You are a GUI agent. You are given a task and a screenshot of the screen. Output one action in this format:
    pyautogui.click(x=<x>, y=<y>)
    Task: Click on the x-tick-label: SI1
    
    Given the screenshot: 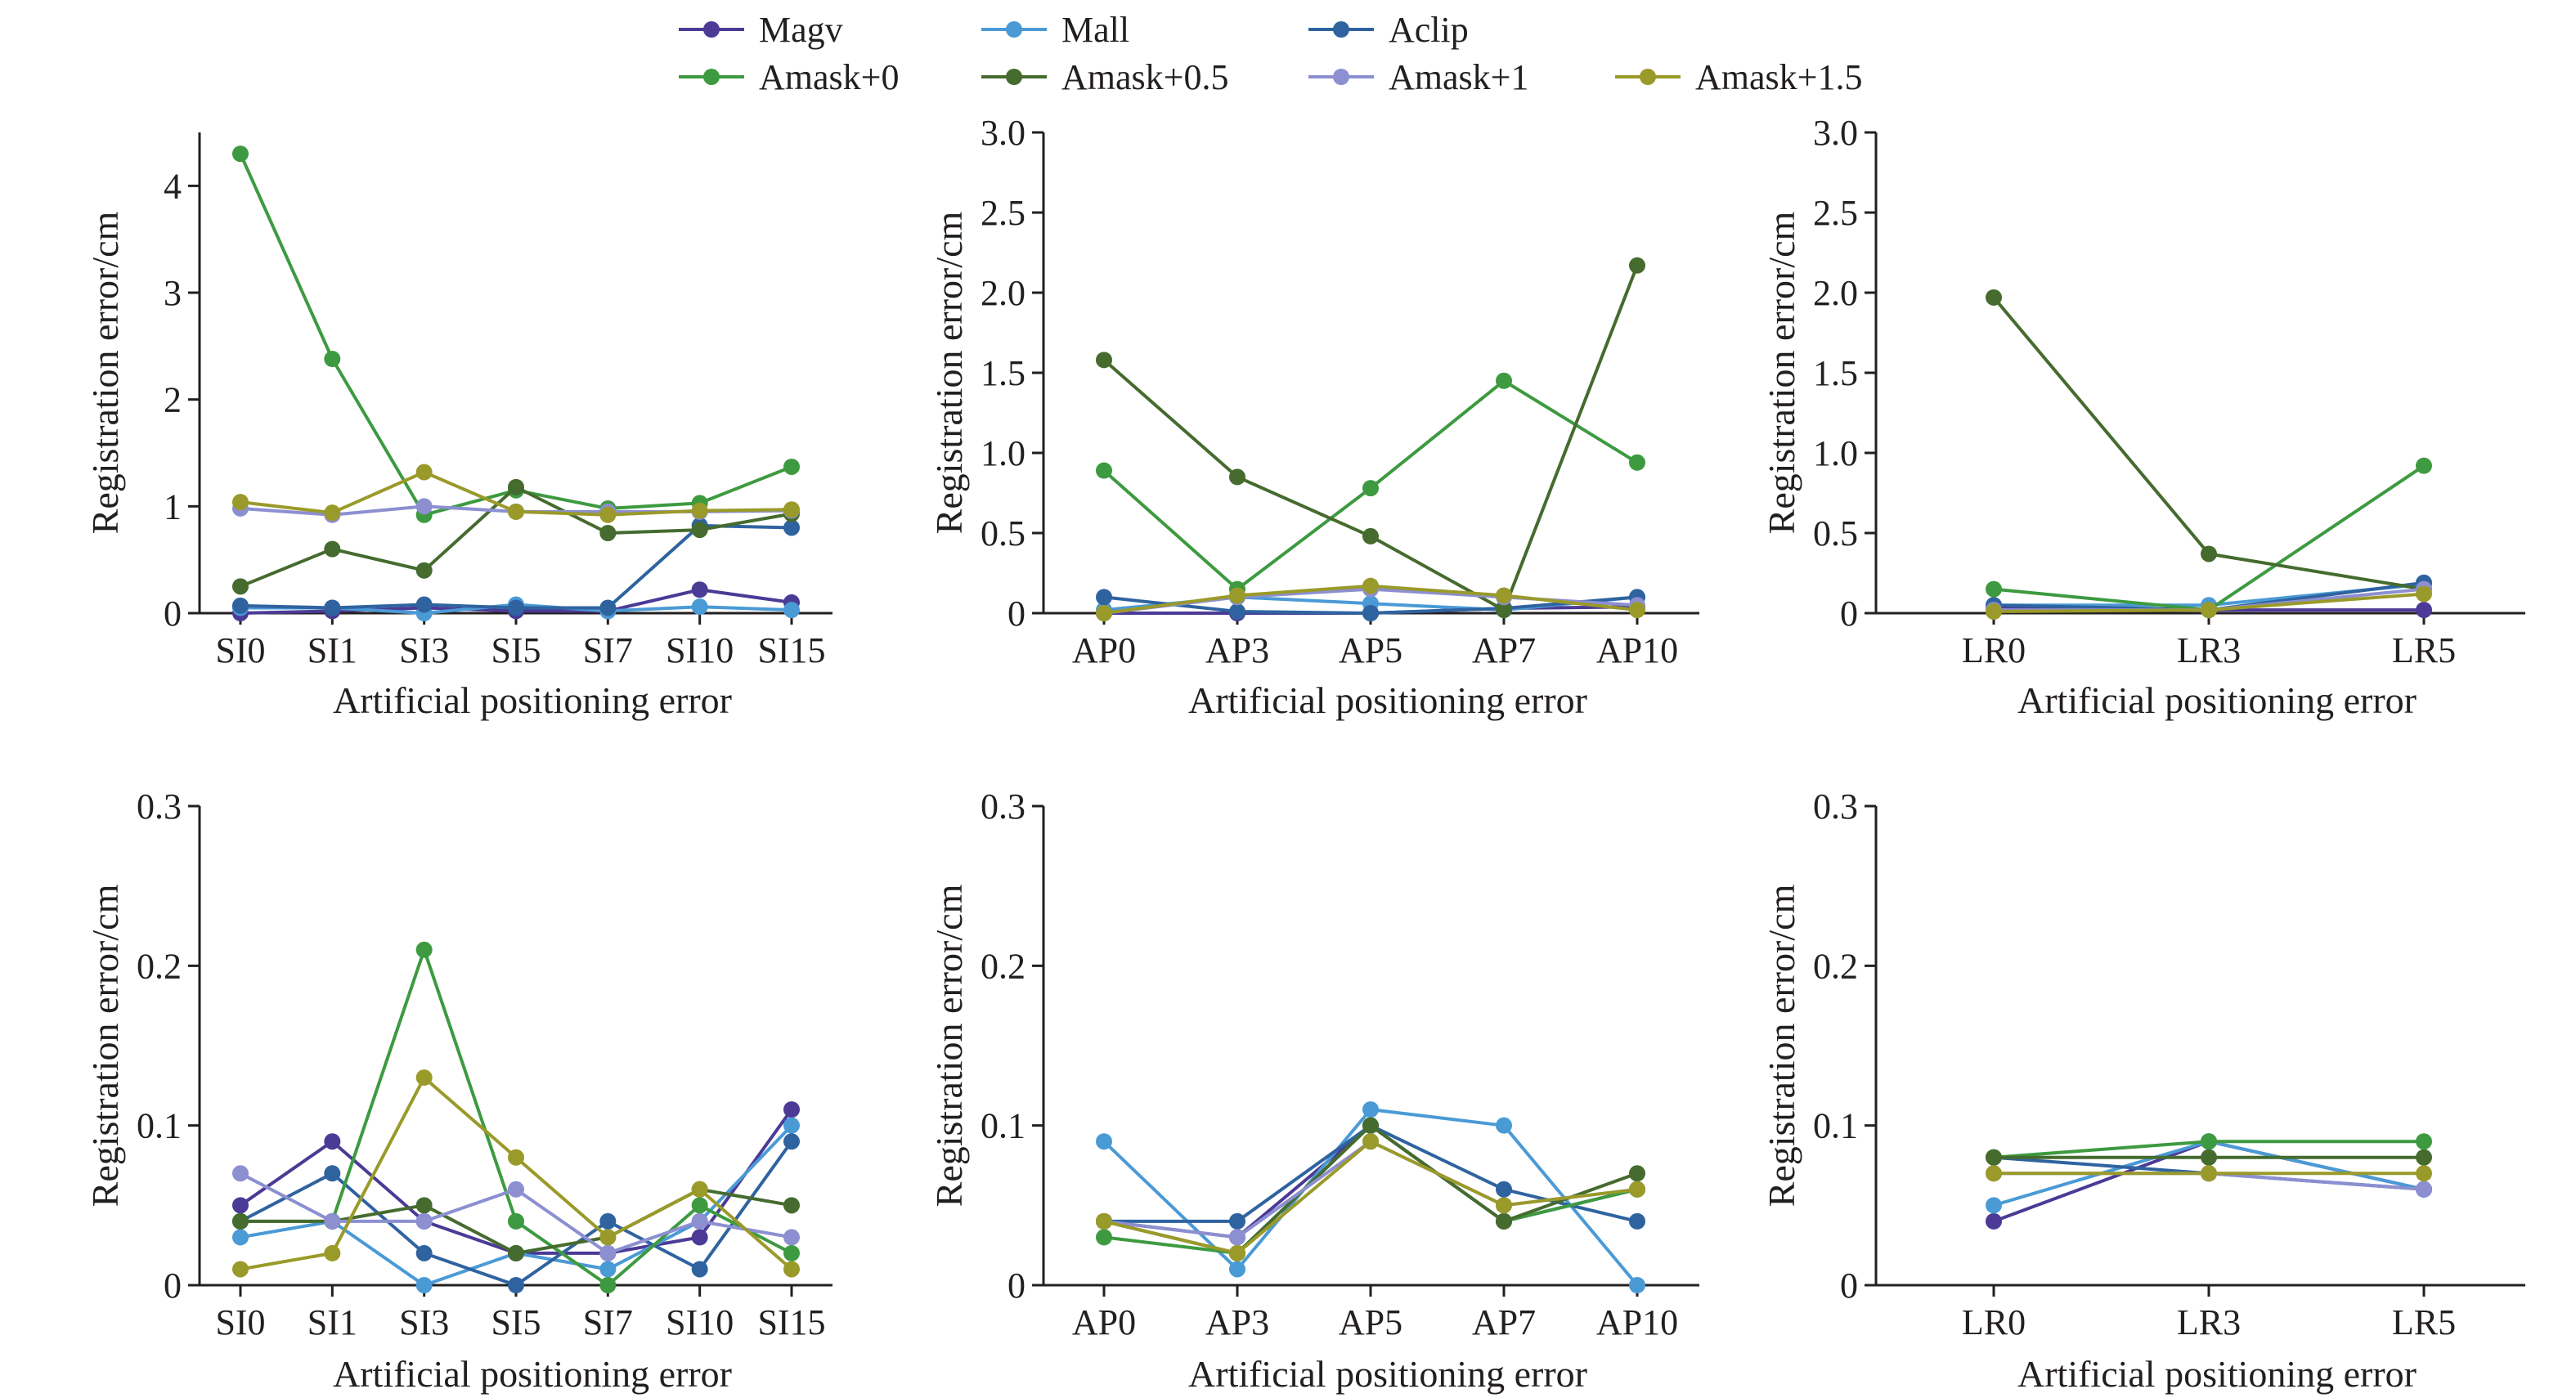 What is the action you would take?
    pyautogui.click(x=332, y=650)
    